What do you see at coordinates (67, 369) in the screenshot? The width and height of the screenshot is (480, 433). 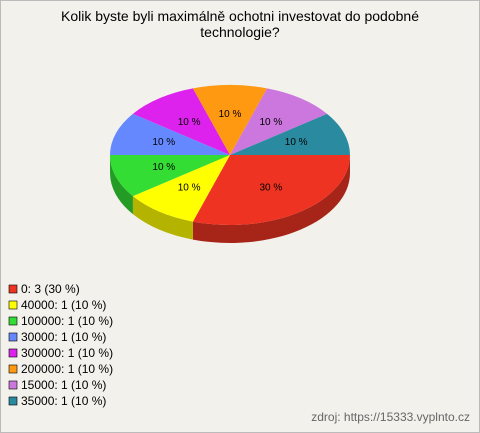 I see `legend-label: 200000: 1 (10 %)` at bounding box center [67, 369].